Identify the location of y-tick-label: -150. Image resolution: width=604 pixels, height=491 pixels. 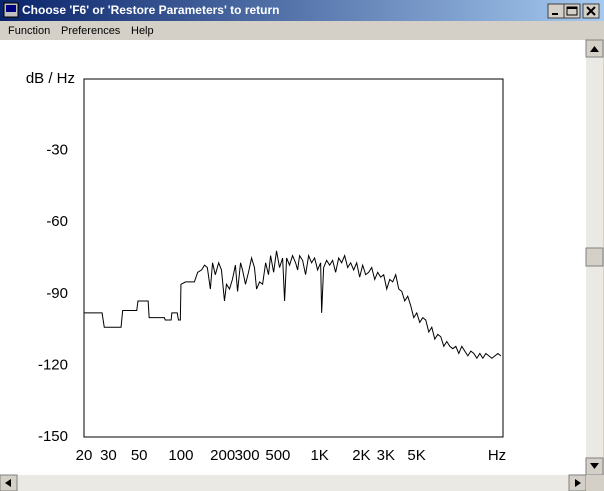
(53, 436).